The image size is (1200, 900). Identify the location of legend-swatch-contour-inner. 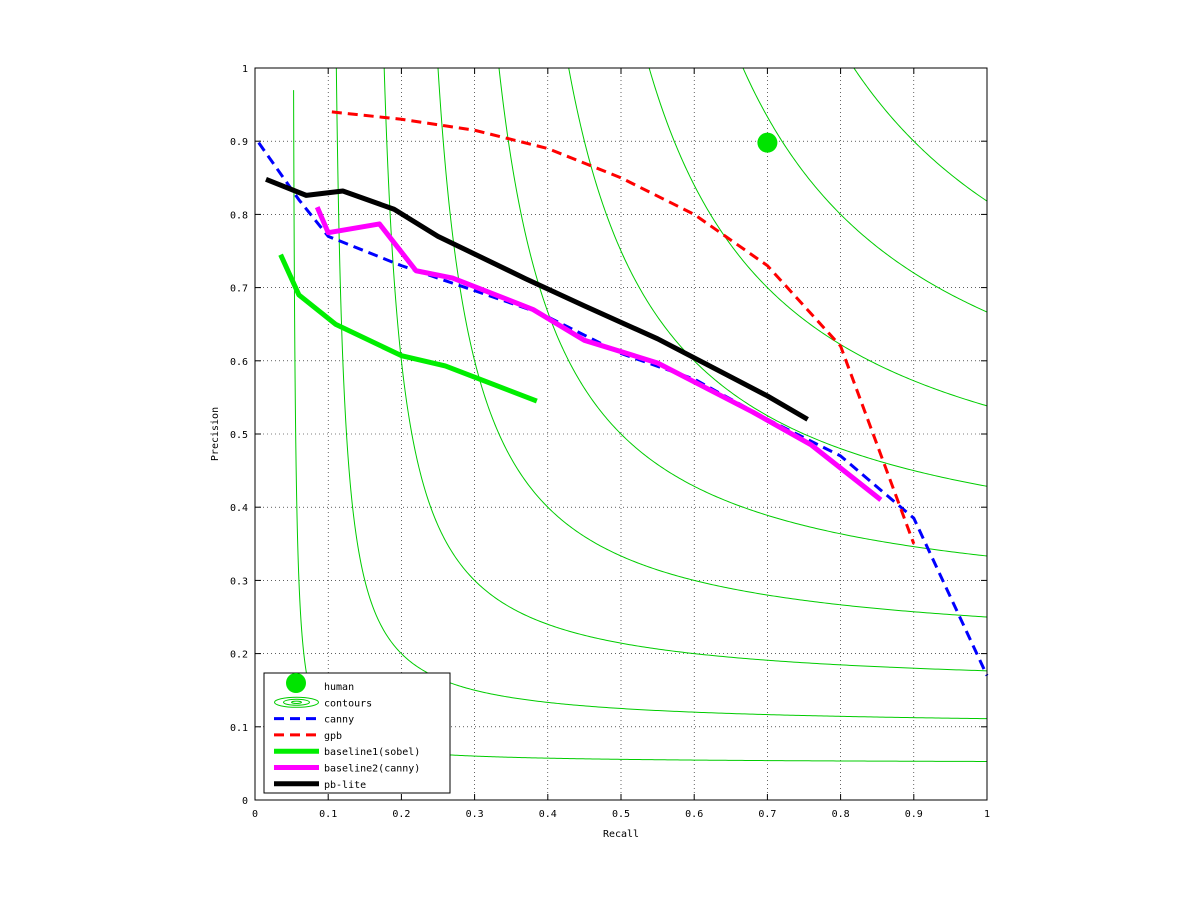
(296, 702).